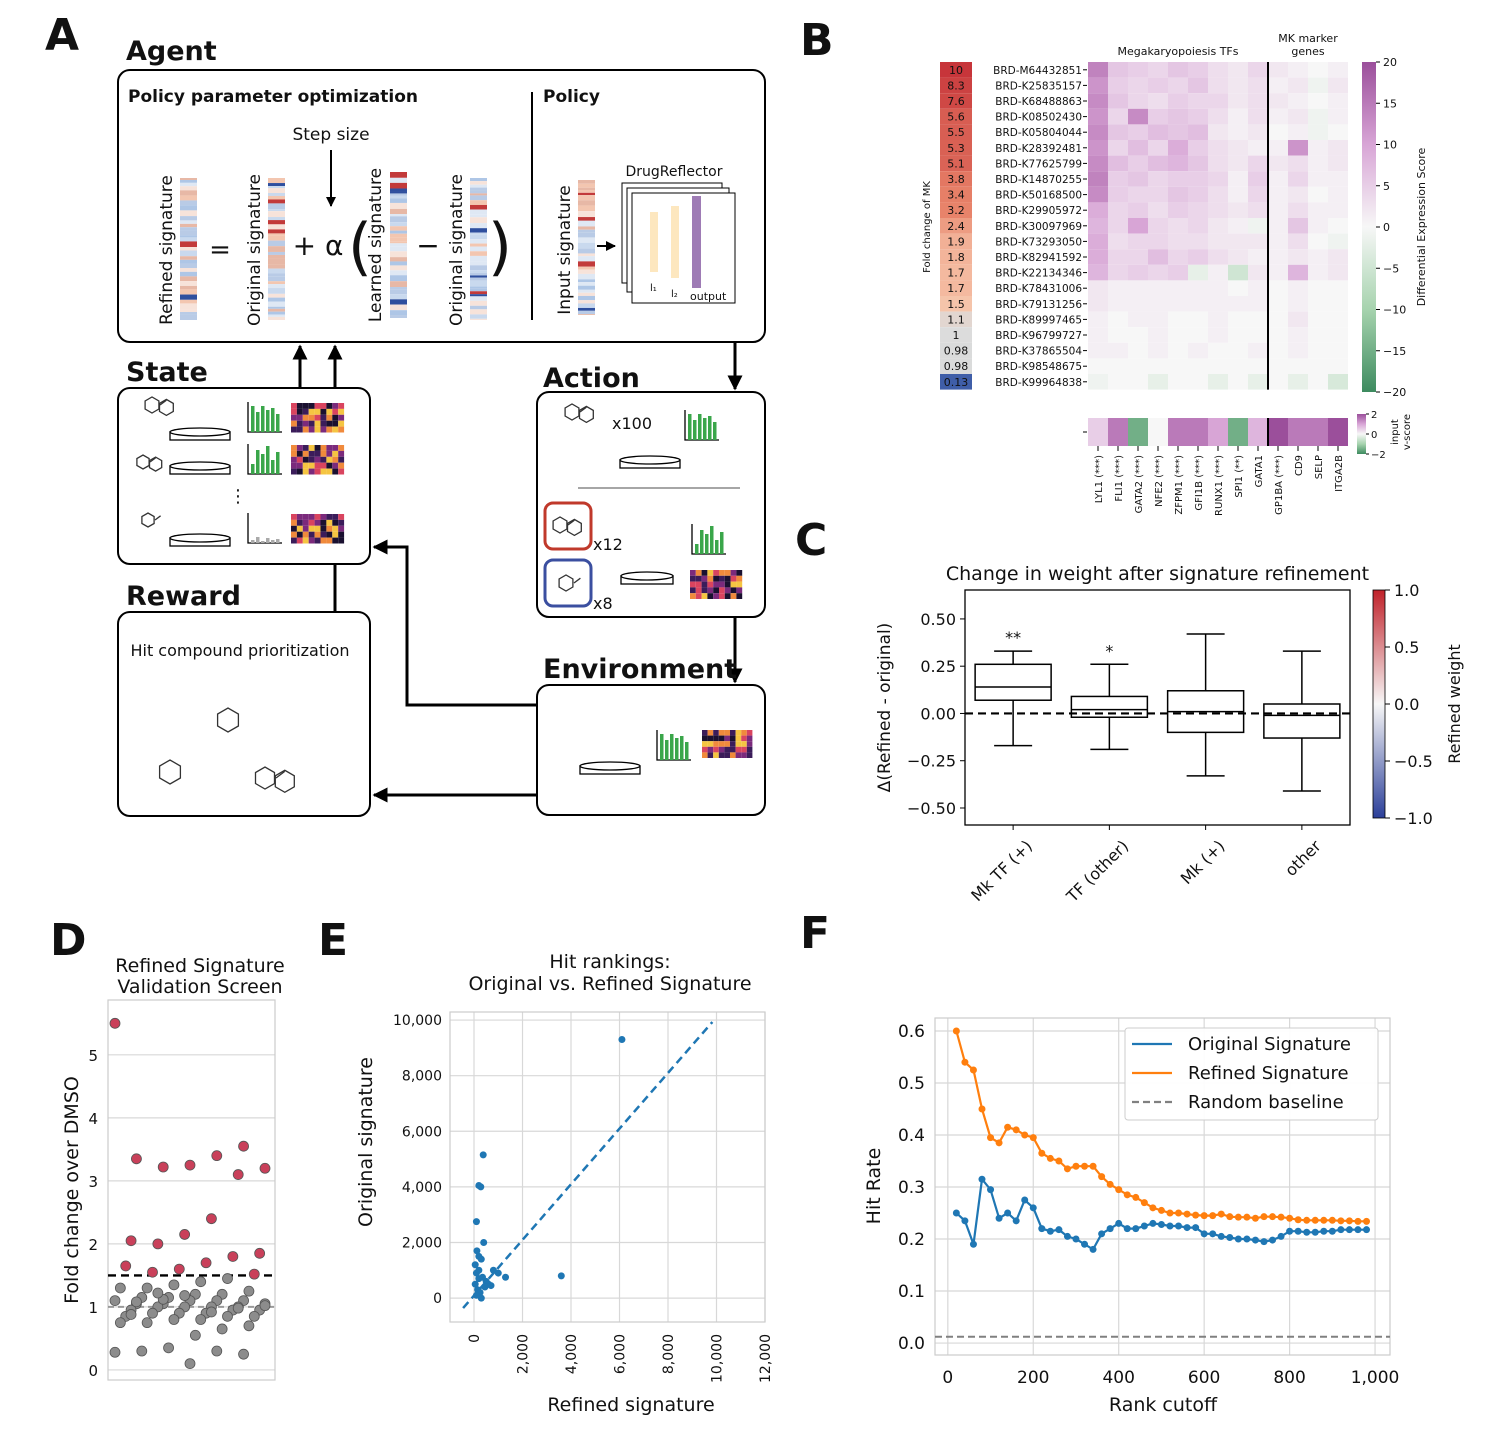  Describe the element at coordinates (163, 402) in the screenshot. I see `molecule-bond` at that location.